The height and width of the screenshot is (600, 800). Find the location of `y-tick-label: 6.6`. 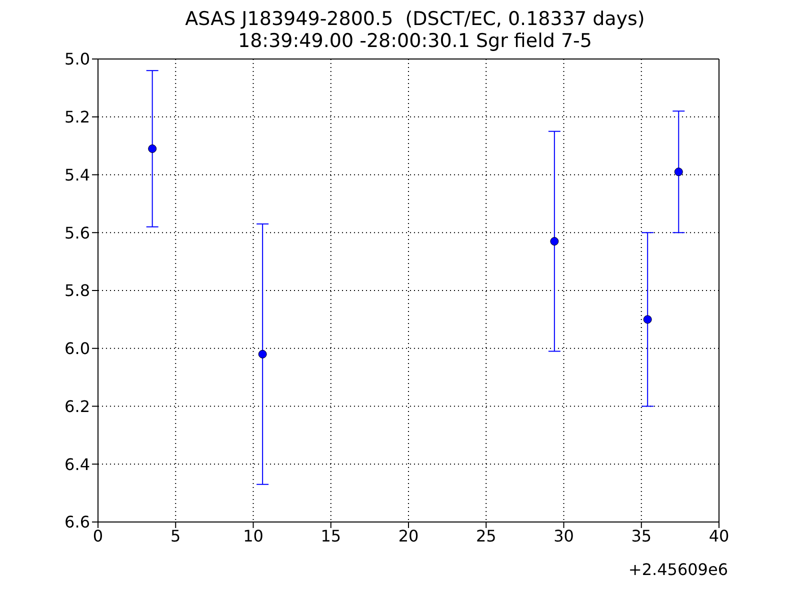

y-tick-label: 6.6 is located at coordinates (77, 522).